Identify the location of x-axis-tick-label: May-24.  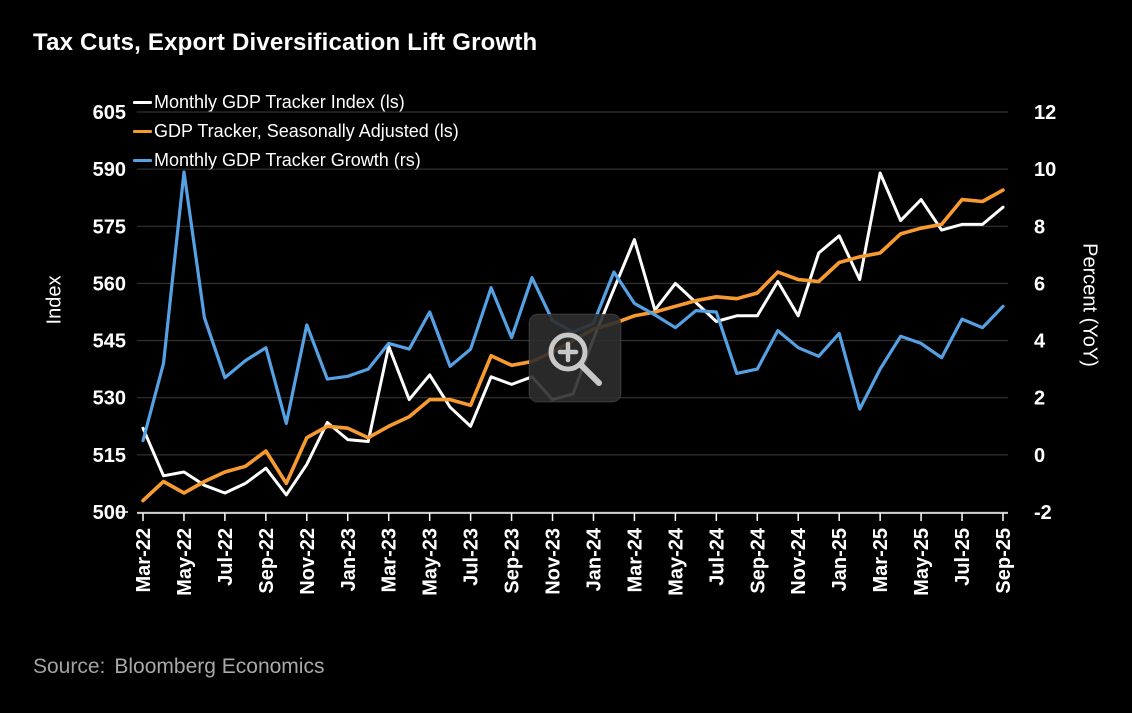
(676, 561).